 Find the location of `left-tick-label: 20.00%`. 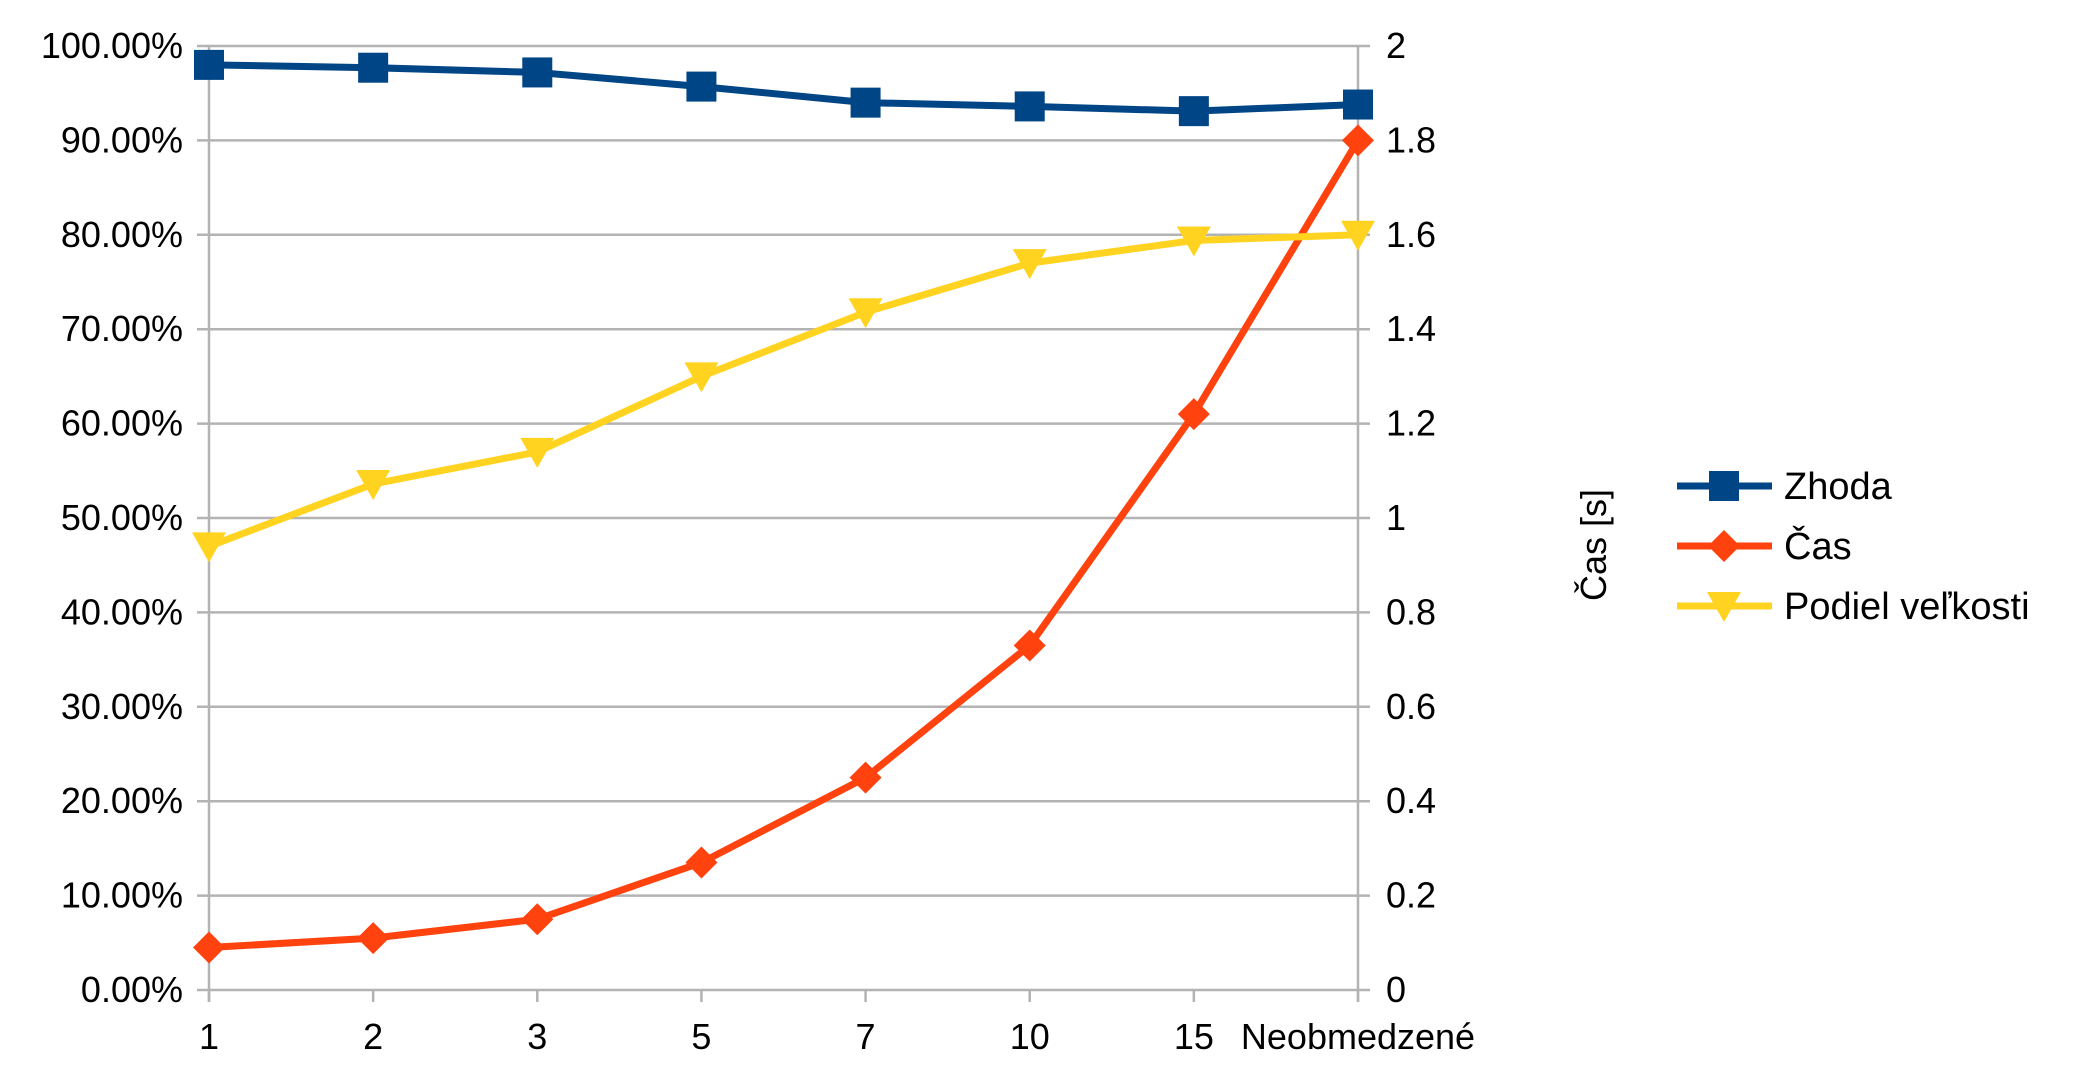

left-tick-label: 20.00% is located at coordinates (122, 800).